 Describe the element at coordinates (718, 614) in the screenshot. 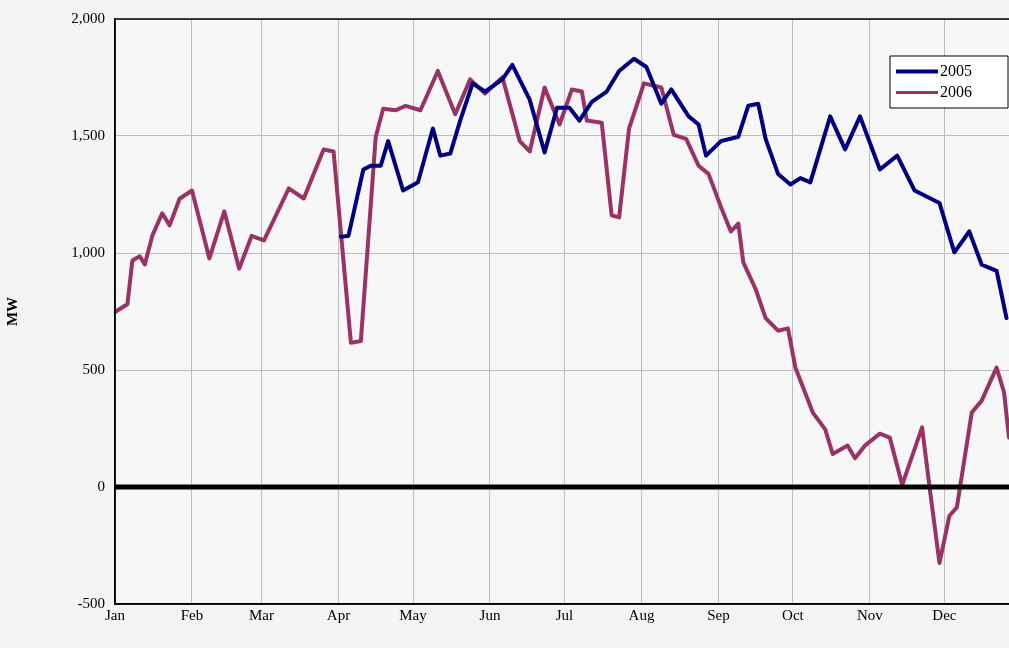

I see `x-tick-label: Sep` at that location.